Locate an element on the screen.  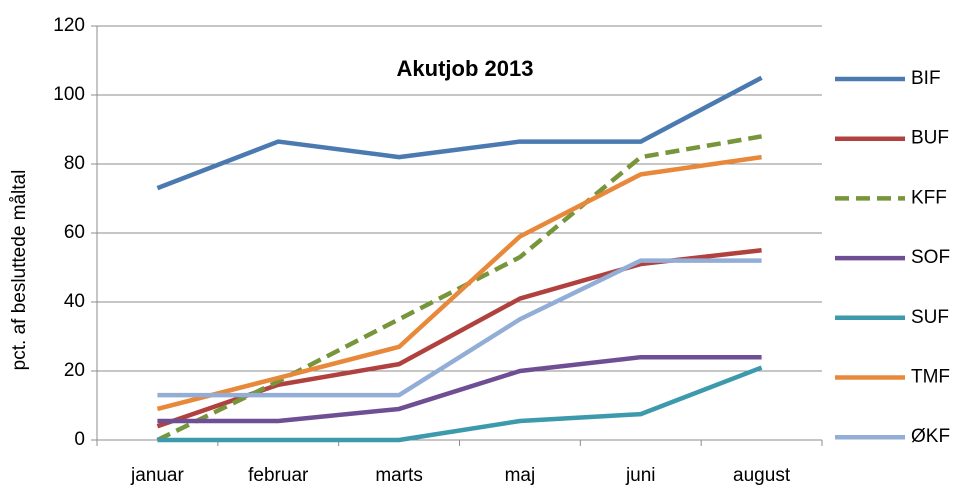
legend-label: TMF is located at coordinates (930, 377).